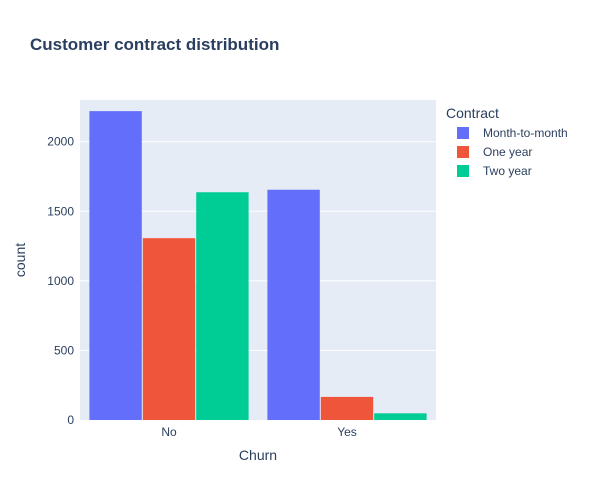 The height and width of the screenshot is (500, 600). I want to click on legend-label-one-year: One year, so click(507, 152).